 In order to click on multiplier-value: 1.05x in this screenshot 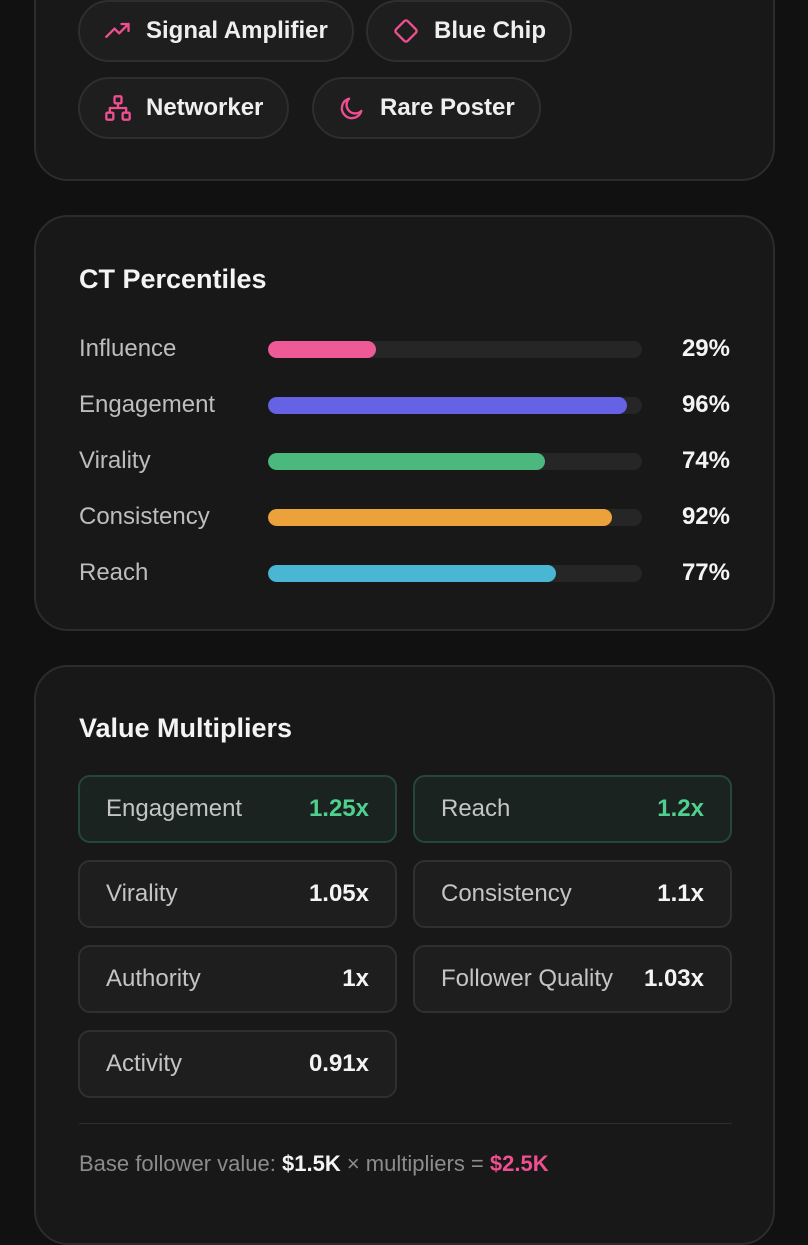, I will do `click(338, 893)`.